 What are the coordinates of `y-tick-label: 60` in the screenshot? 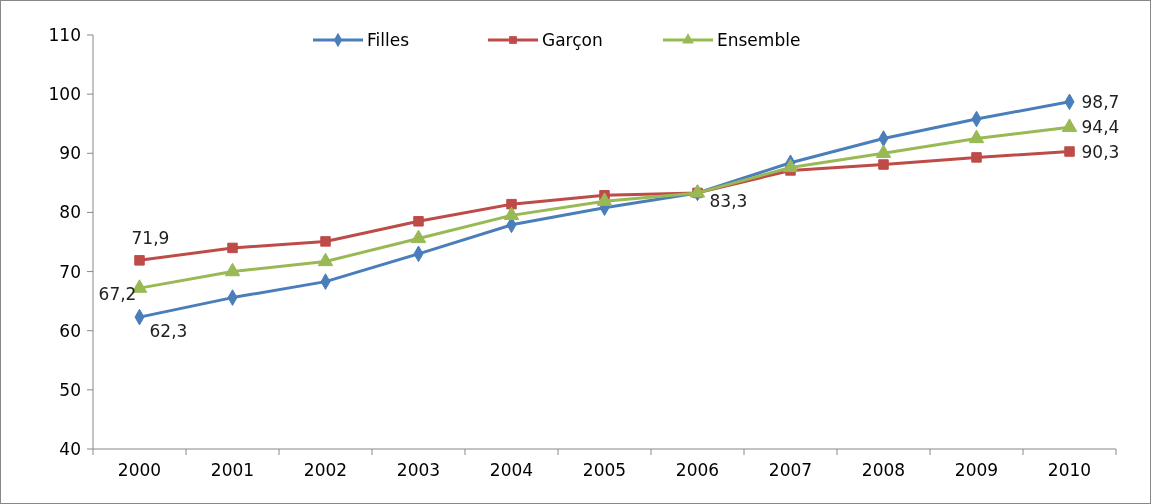 It's located at (70, 330).